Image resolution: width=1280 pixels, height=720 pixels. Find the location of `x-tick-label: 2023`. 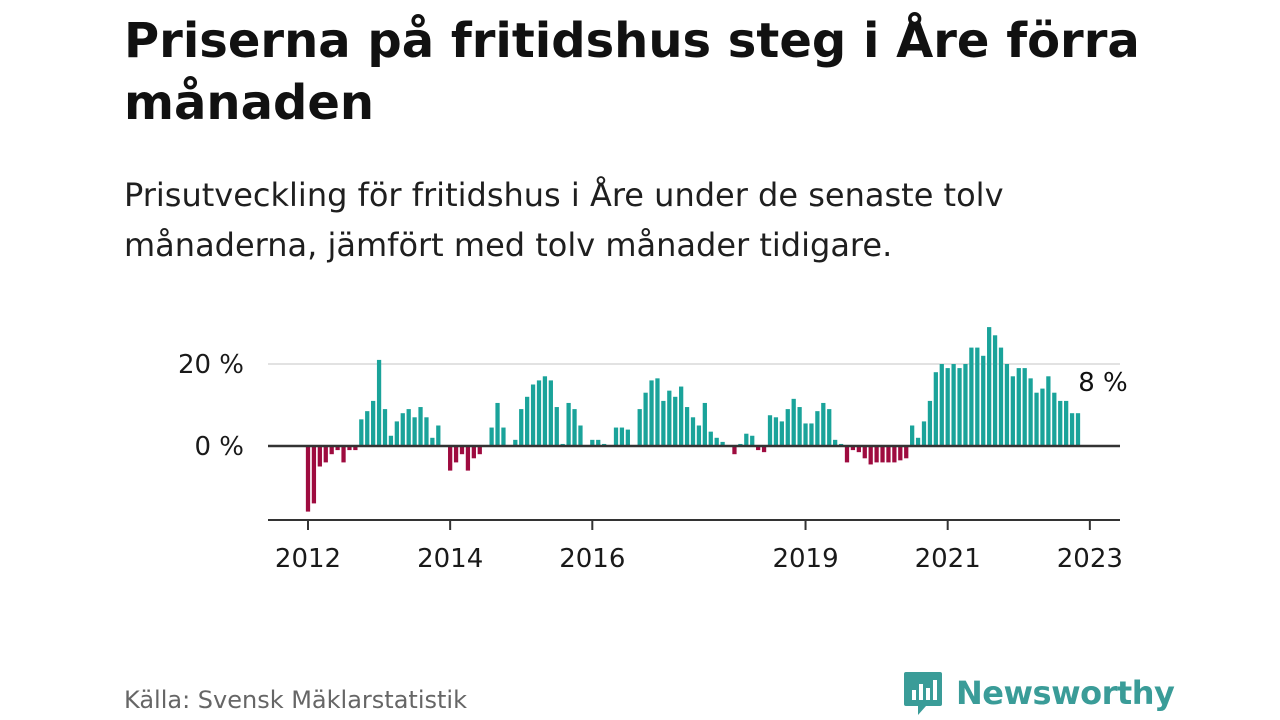

x-tick-label: 2023 is located at coordinates (1090, 559).